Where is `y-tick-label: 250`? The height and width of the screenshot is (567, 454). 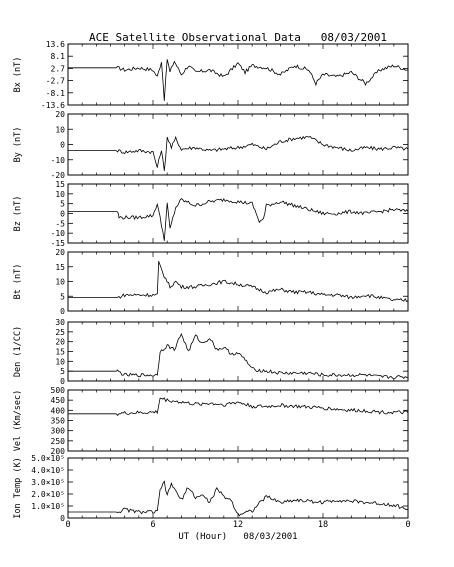
y-tick-label: 250 is located at coordinates (58, 441).